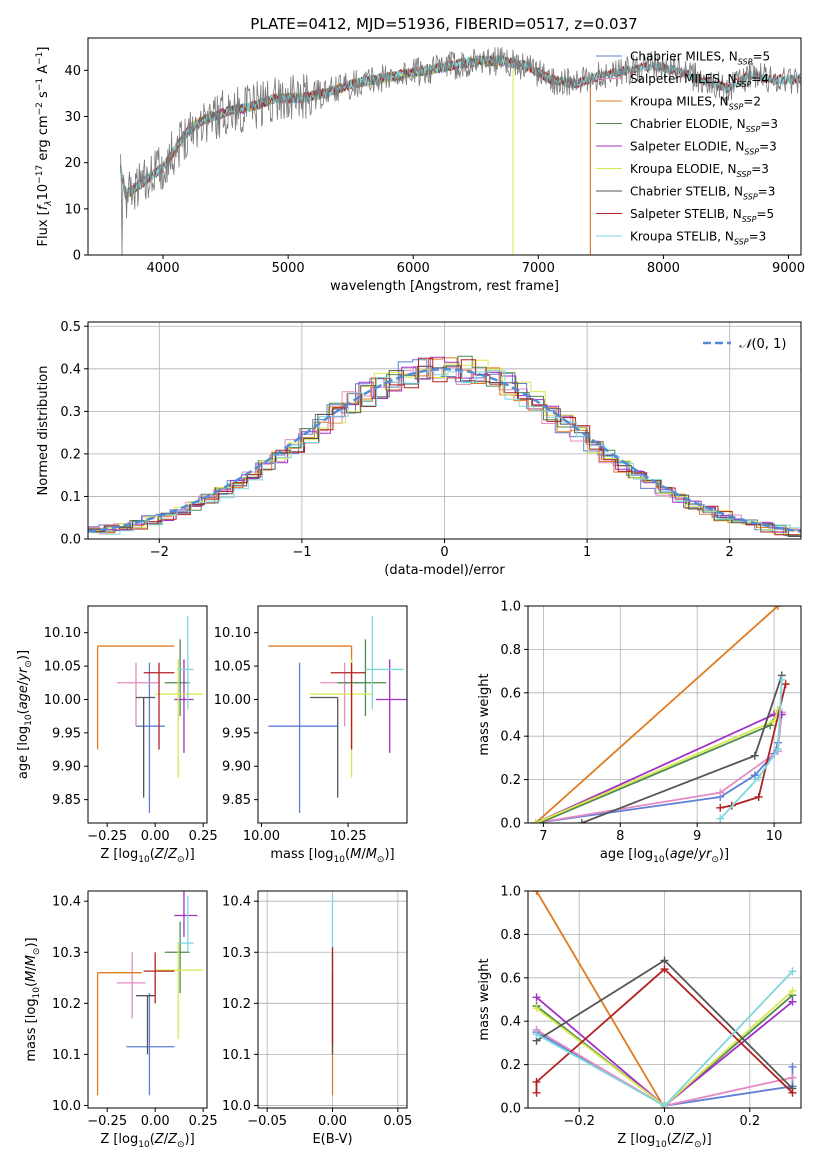 This screenshot has width=819, height=1170. I want to click on y-axis-label: mass weight, so click(484, 999).